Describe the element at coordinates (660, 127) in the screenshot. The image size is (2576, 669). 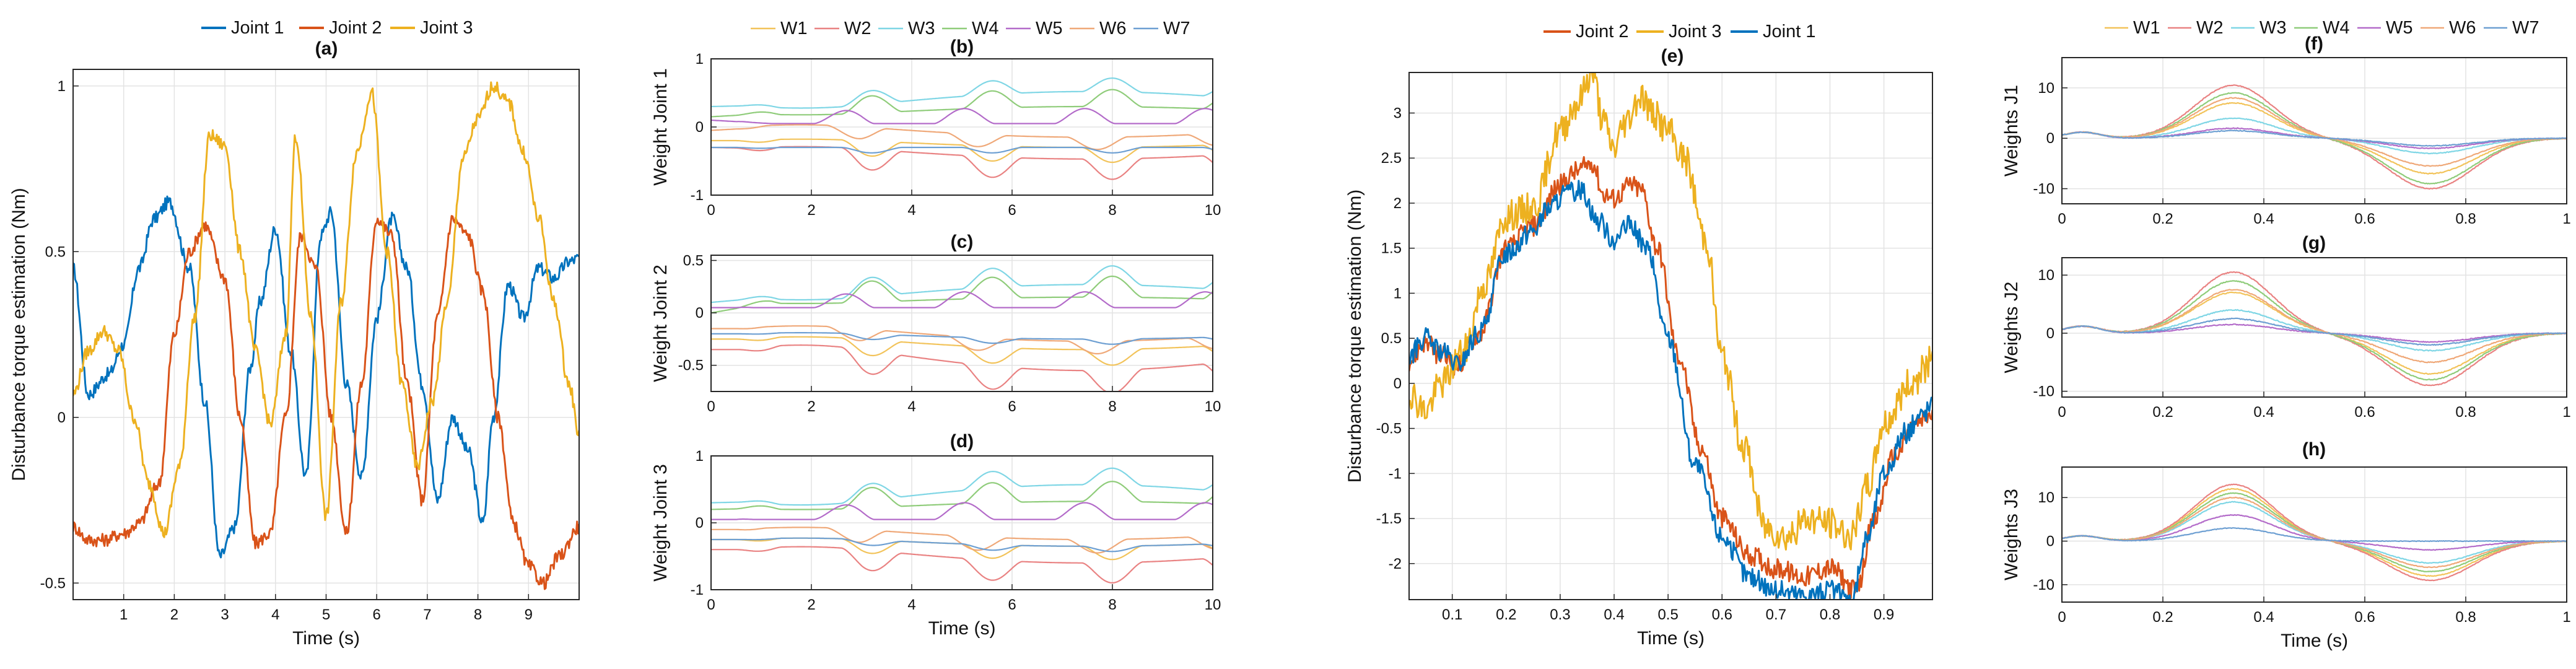
I see `y-axis-label: Weight Joint 1` at that location.